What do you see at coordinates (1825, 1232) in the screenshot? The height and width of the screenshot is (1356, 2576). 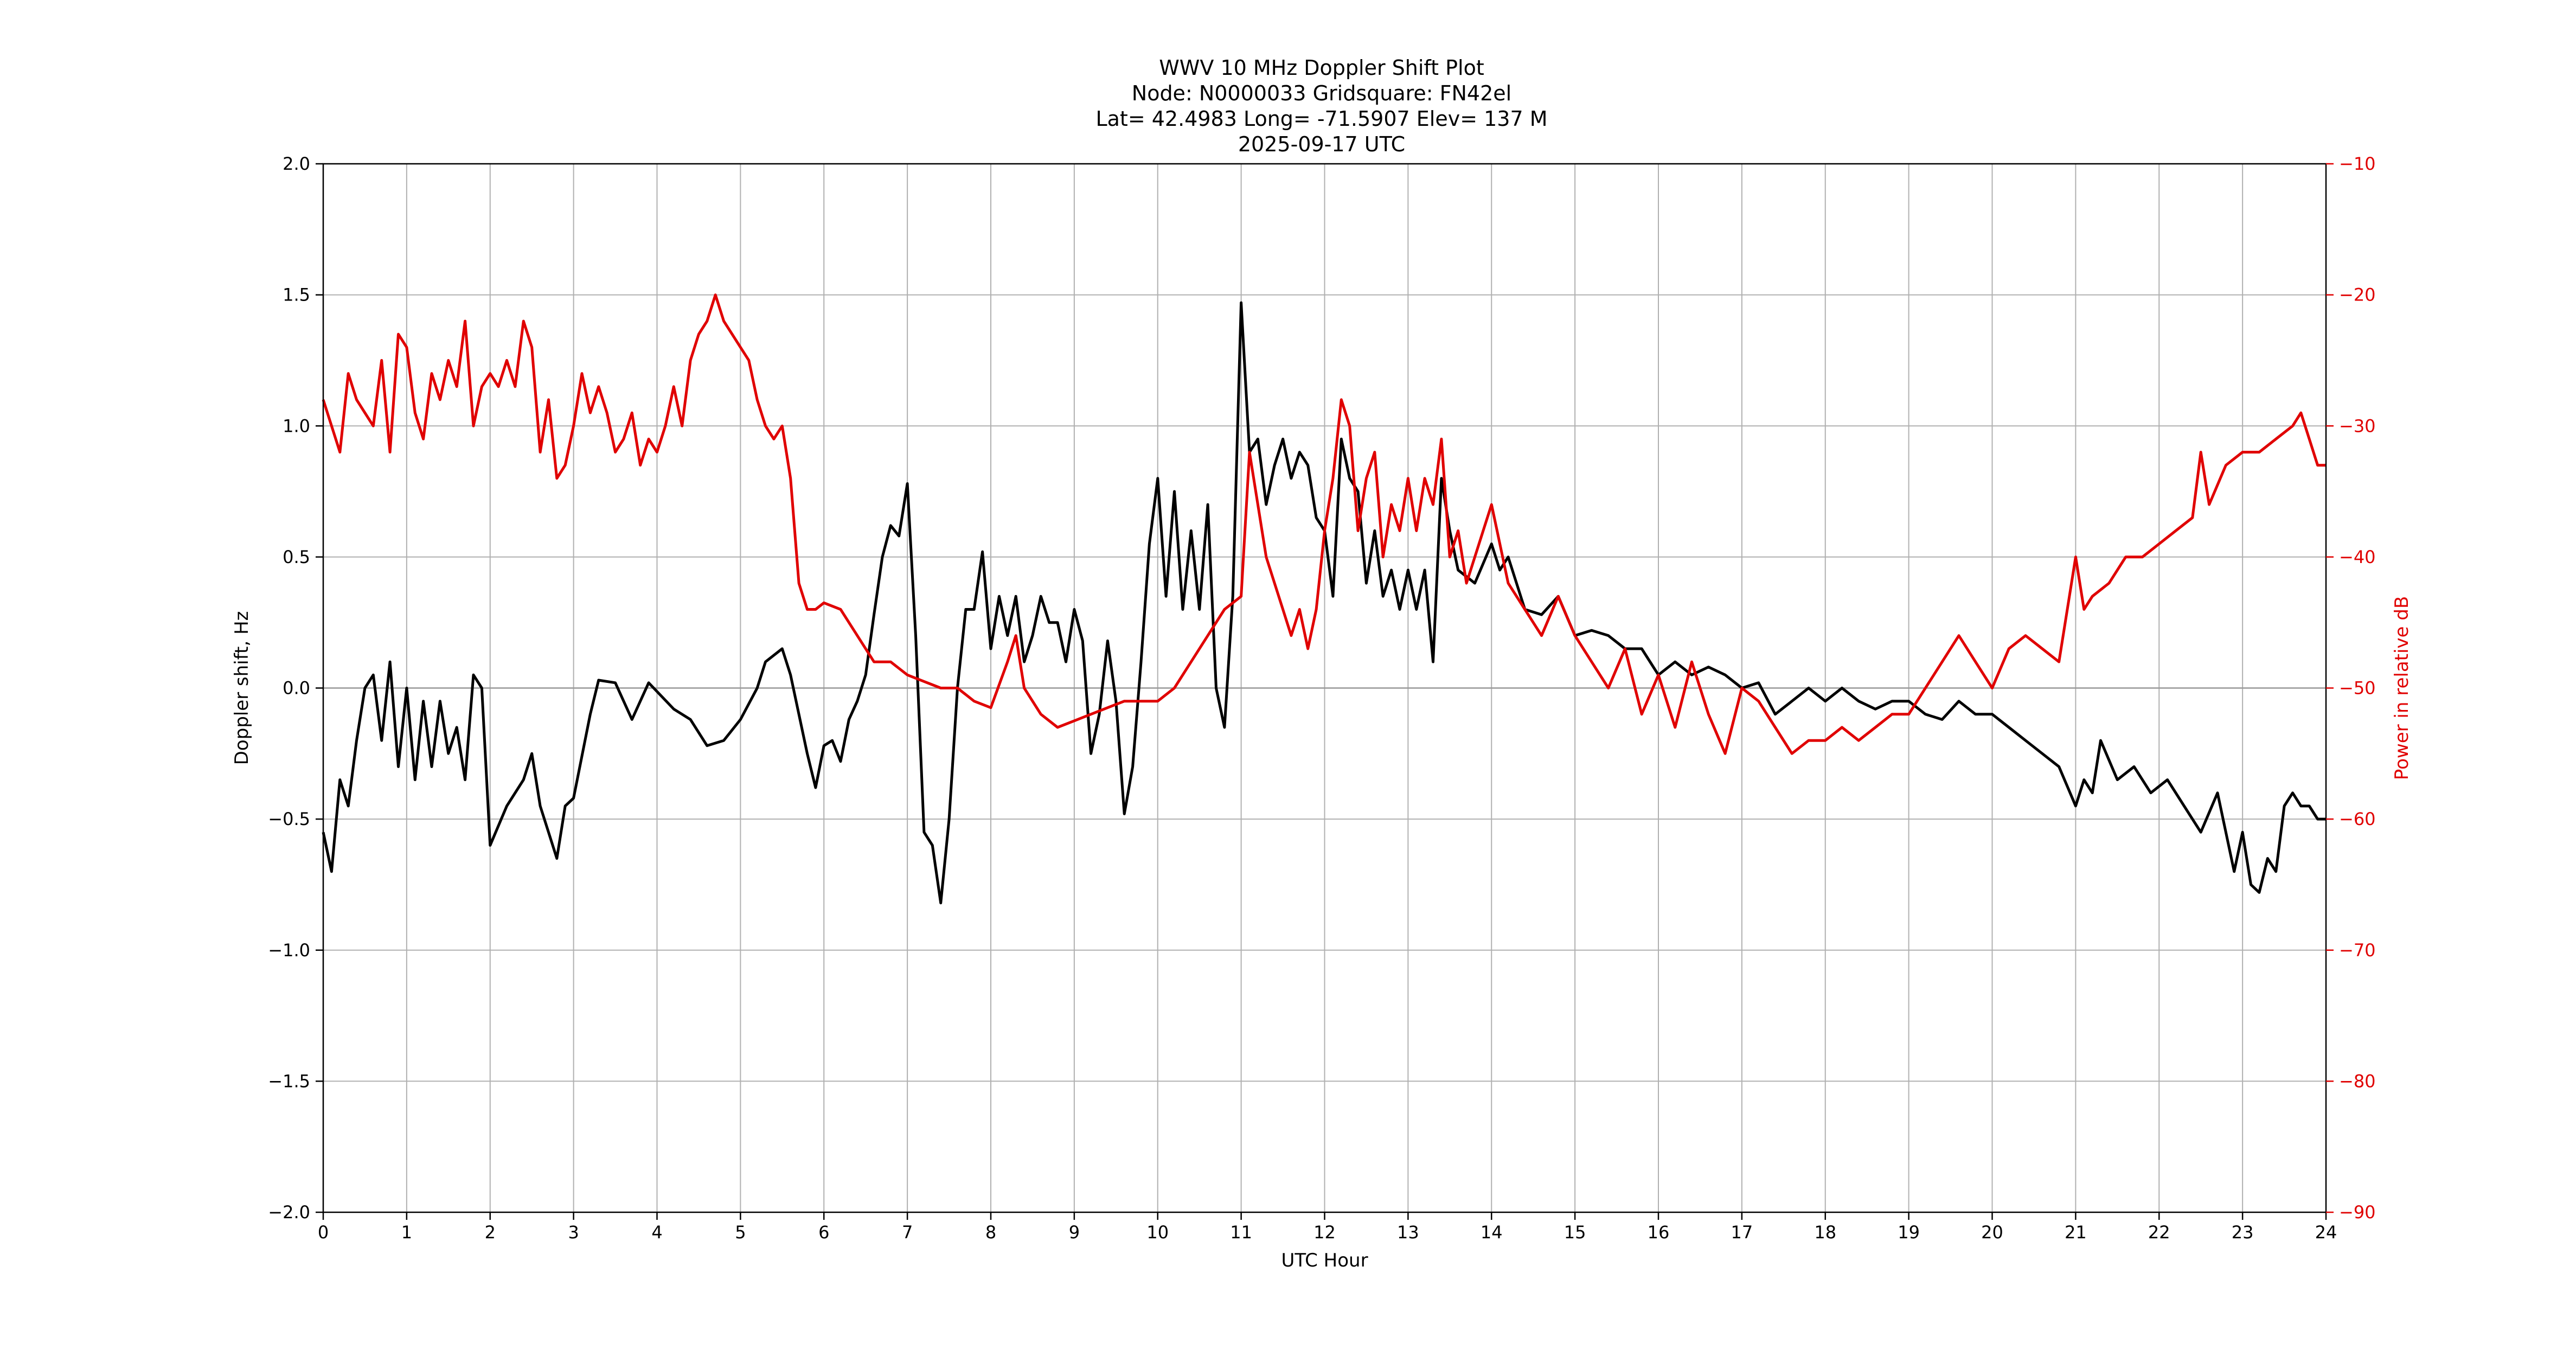 I see `x-tick-label: 18` at bounding box center [1825, 1232].